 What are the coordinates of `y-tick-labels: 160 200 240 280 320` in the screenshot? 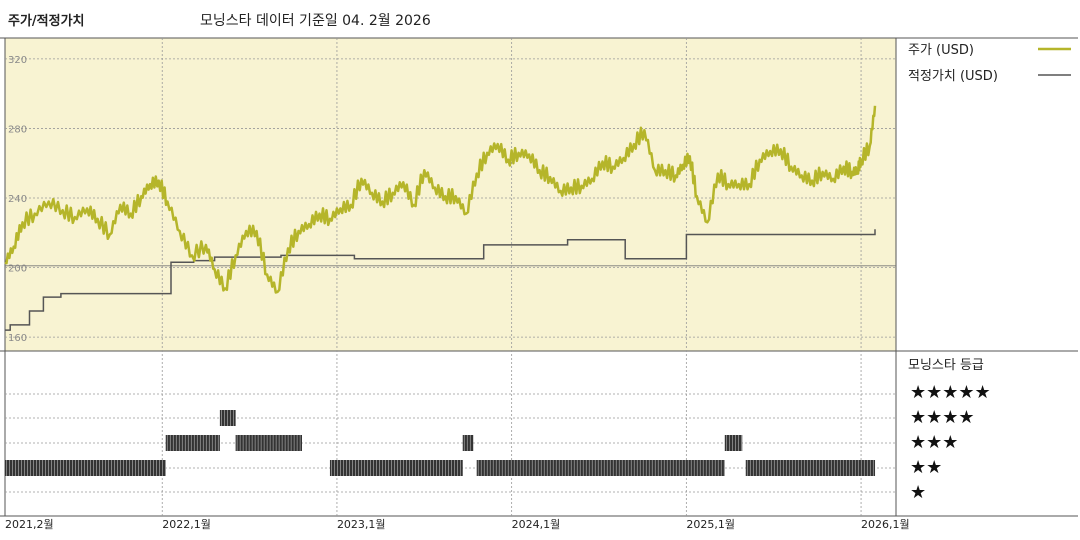 It's located at (17, 199).